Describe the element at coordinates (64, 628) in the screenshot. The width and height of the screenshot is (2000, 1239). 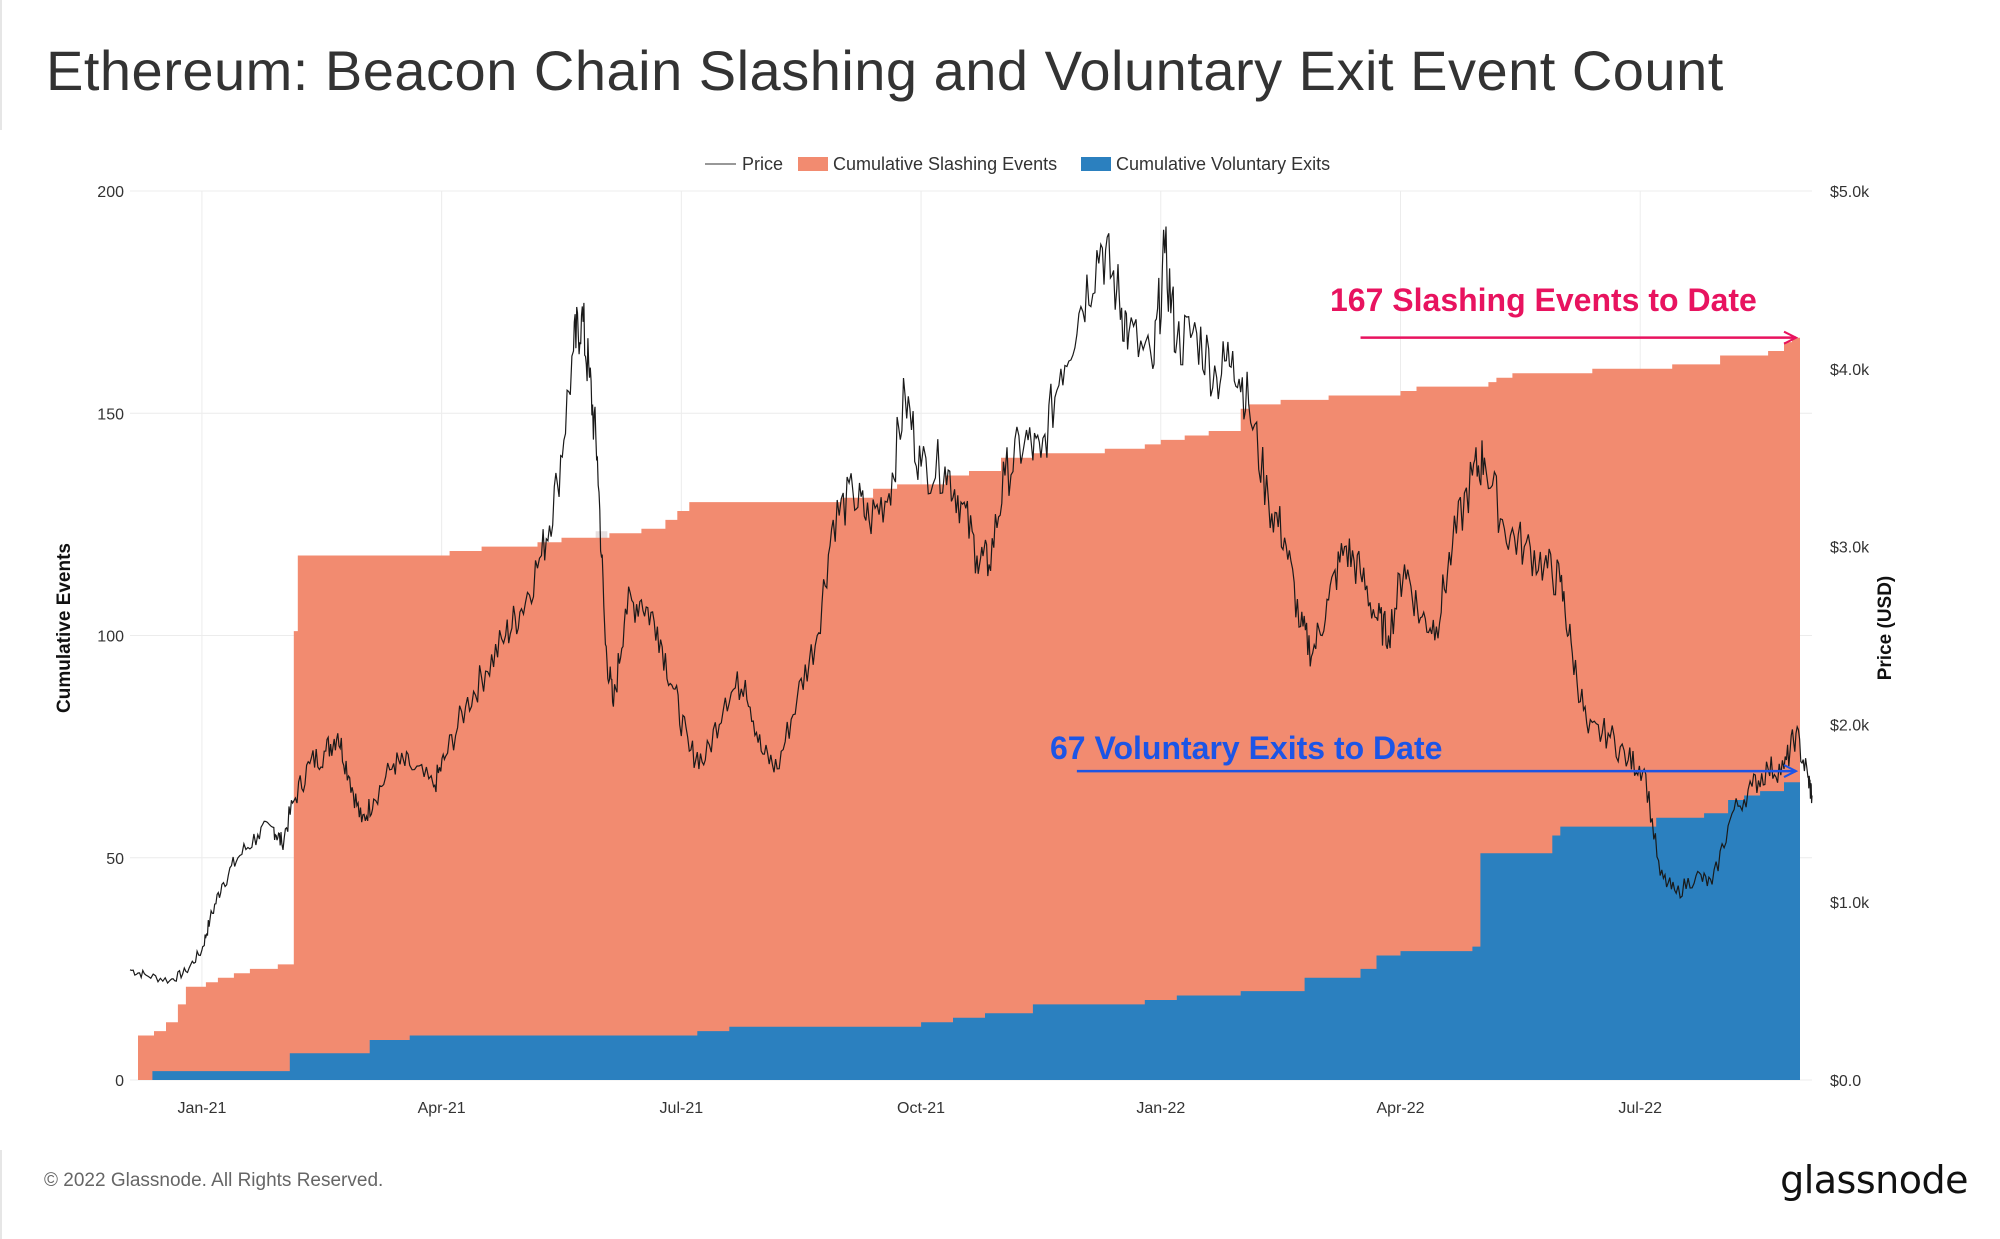
I see `y-left-axis-title: Cumulative Events` at that location.